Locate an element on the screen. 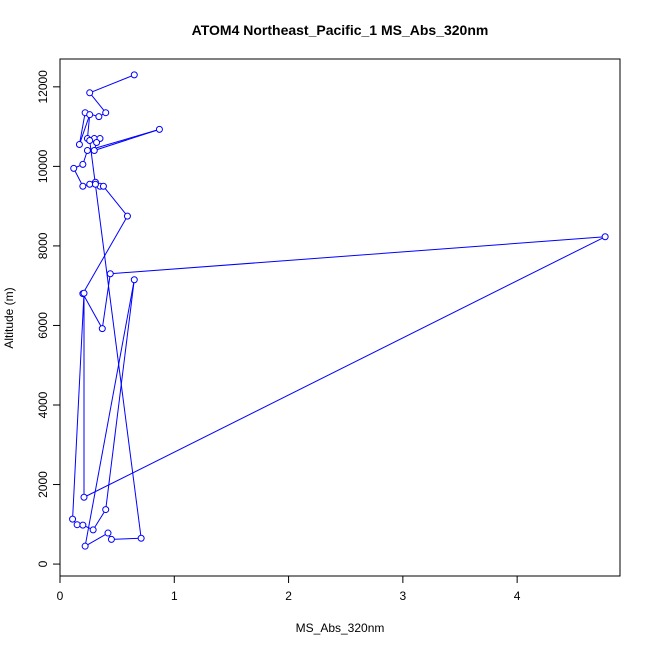 The width and height of the screenshot is (650, 650). y-tick-label: 10000 is located at coordinates (43, 166).